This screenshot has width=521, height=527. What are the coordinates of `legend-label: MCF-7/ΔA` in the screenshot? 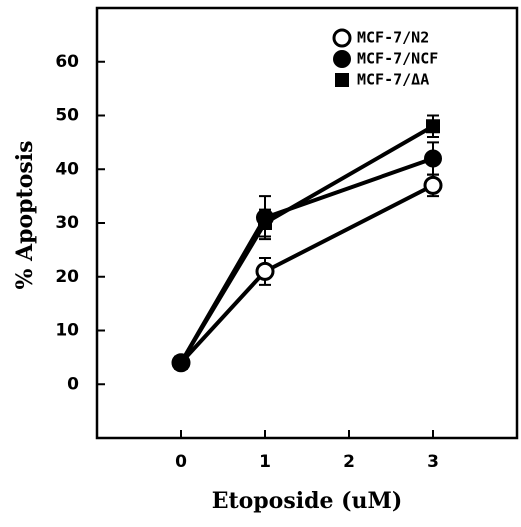 It's located at (393, 80).